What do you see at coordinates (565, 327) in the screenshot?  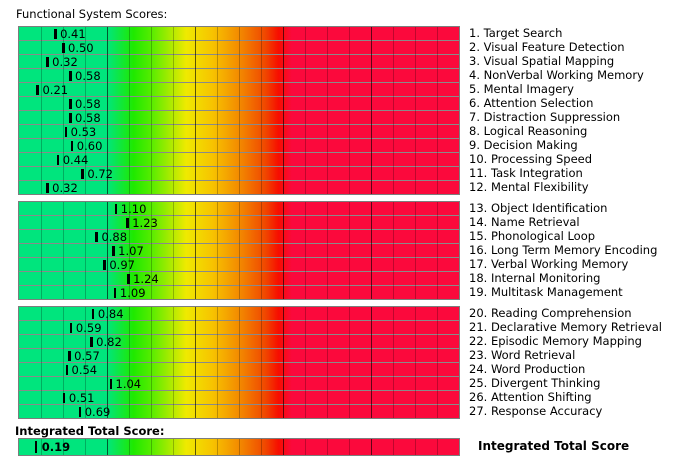 I see `row-label: 21. Declarative Memory Retrieval` at bounding box center [565, 327].